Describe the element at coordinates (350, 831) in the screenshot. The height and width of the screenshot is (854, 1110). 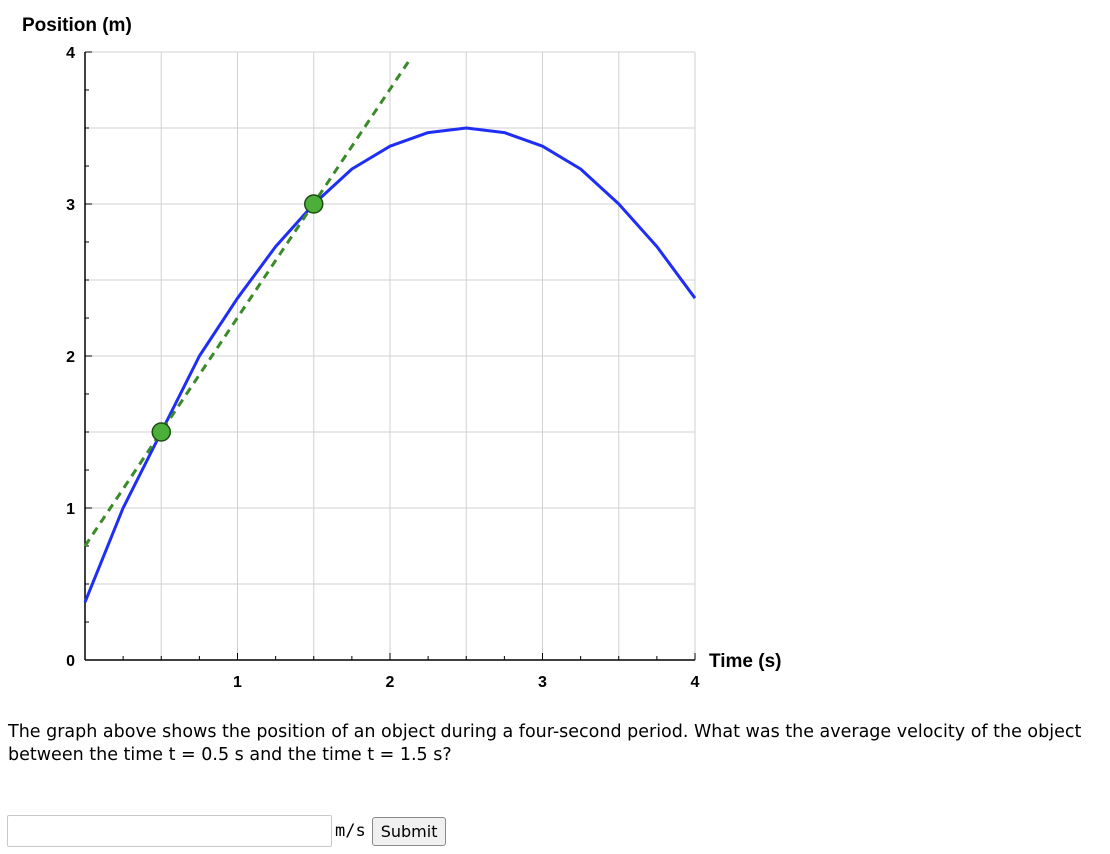
I see `unit-label: m/s` at that location.